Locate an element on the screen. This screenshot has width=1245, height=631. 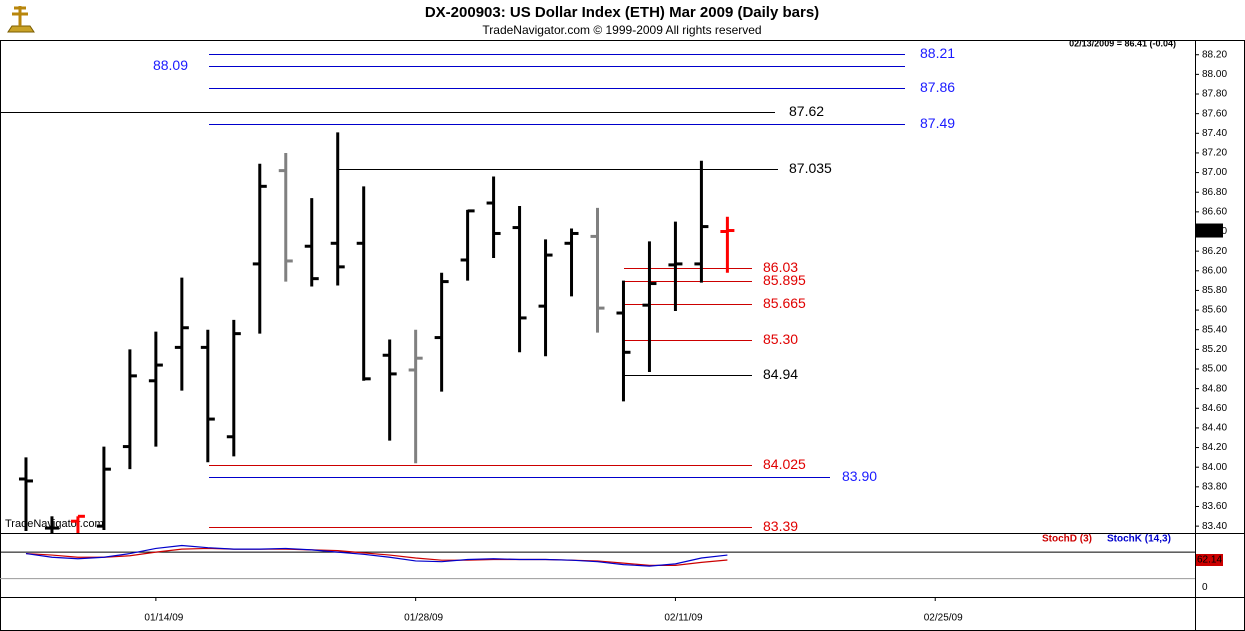
y-tick-label: 87.20 is located at coordinates (1214, 153).